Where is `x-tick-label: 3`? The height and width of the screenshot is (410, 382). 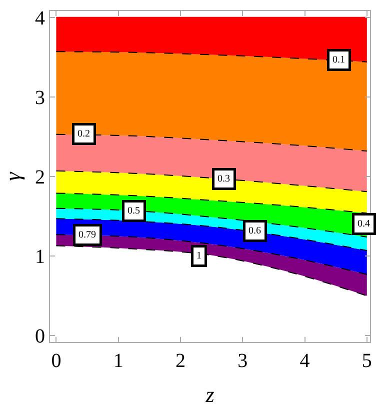
x-tick-label: 3 is located at coordinates (243, 361).